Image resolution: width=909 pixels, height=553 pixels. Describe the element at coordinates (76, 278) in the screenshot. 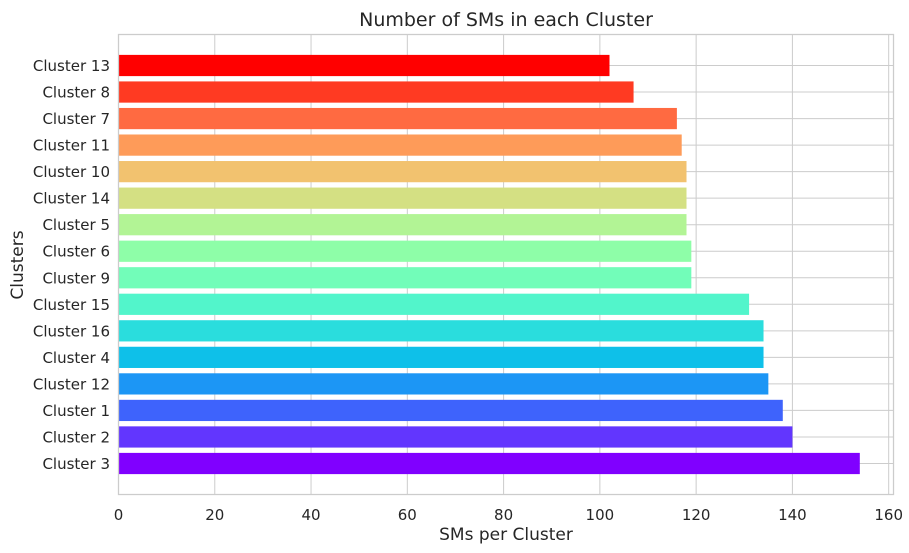

I see `y-tick-label: Cluster 9` at that location.